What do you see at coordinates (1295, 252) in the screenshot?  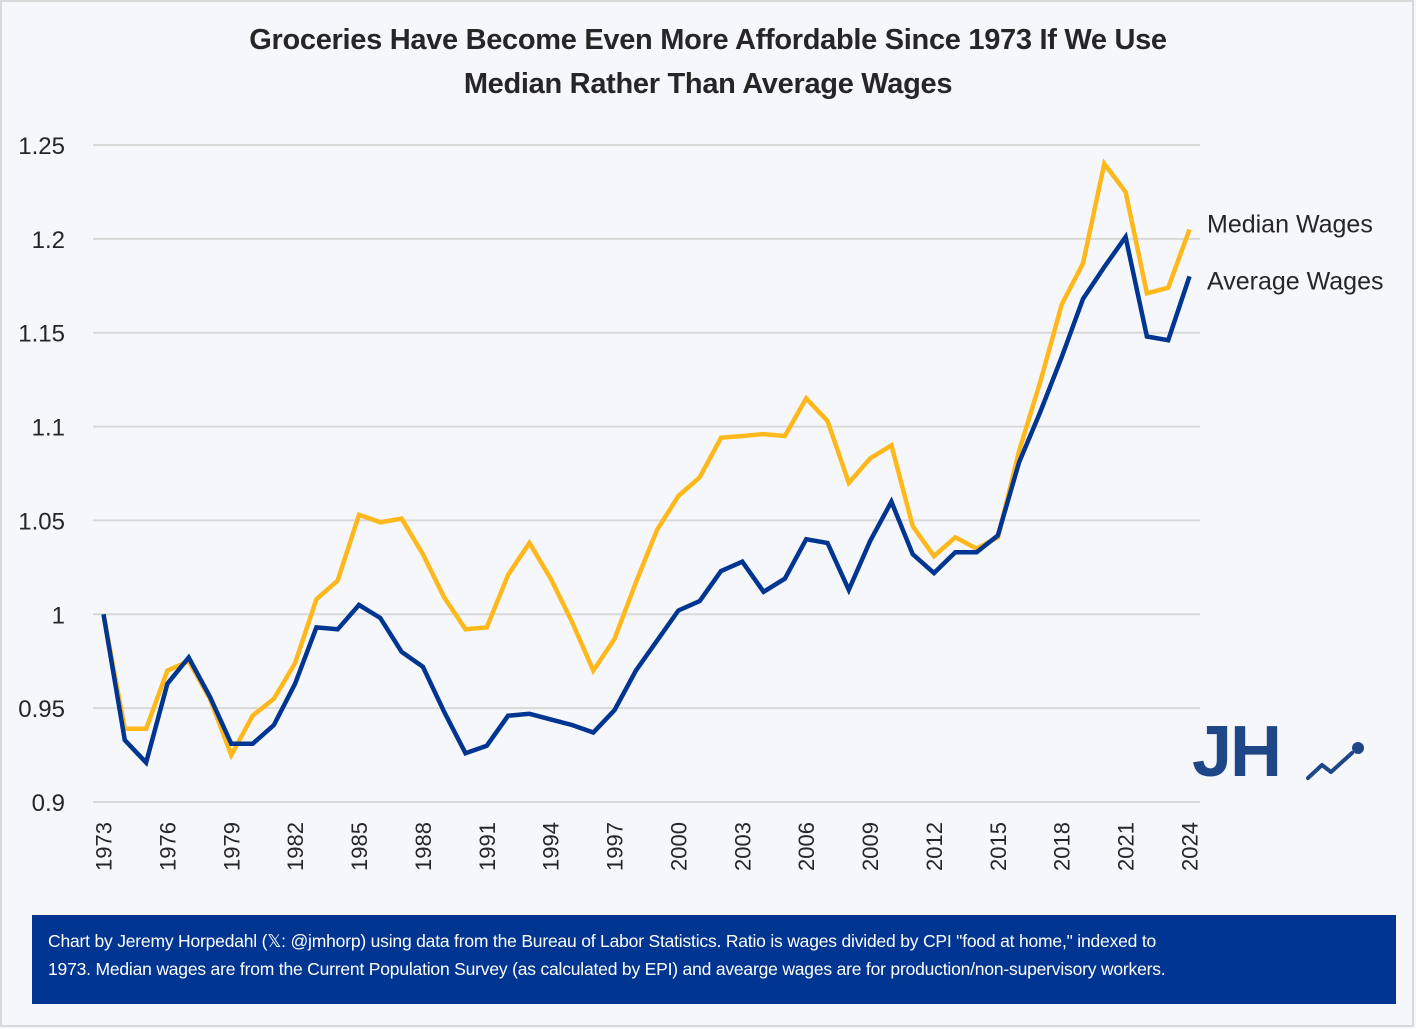 I see `series-labels: Median Wages Average Wages` at bounding box center [1295, 252].